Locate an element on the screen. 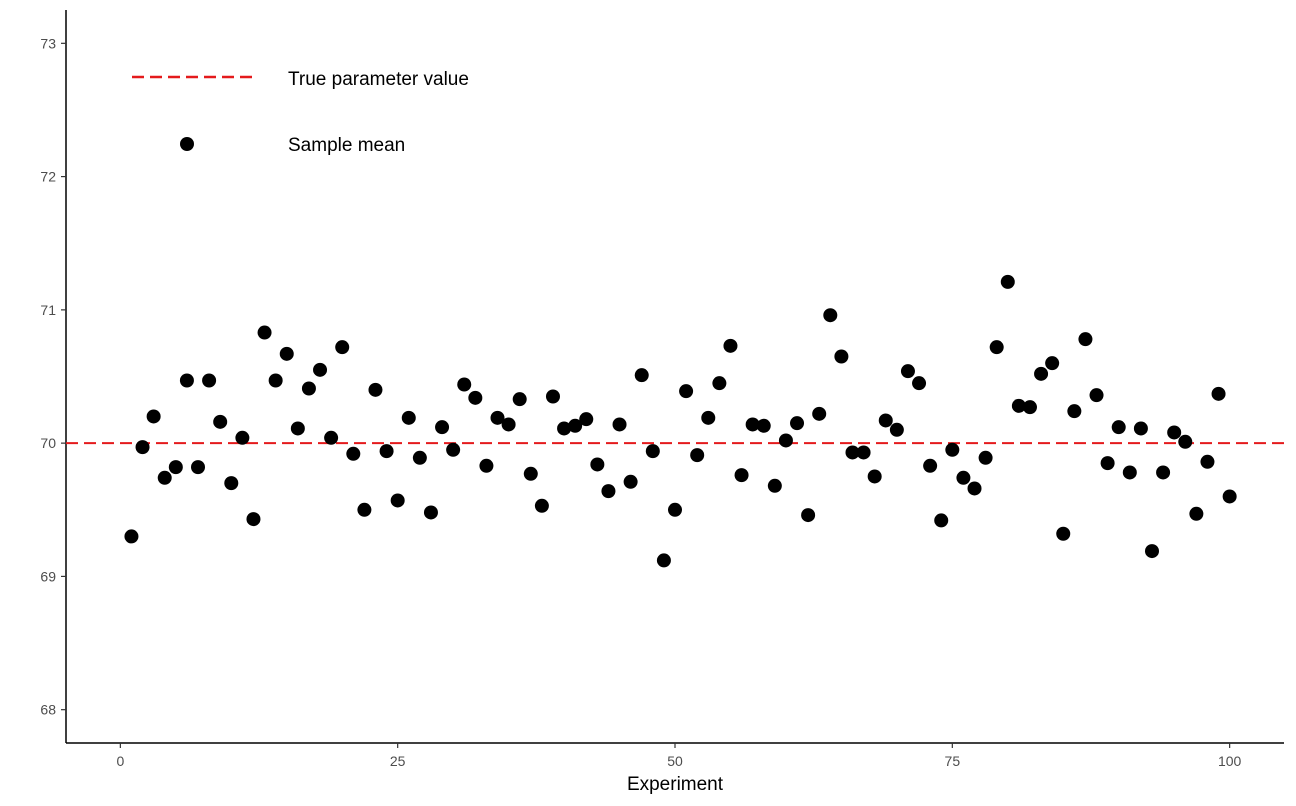 This screenshot has height=806, width=1296. x-tick-label: 25 is located at coordinates (398, 761).